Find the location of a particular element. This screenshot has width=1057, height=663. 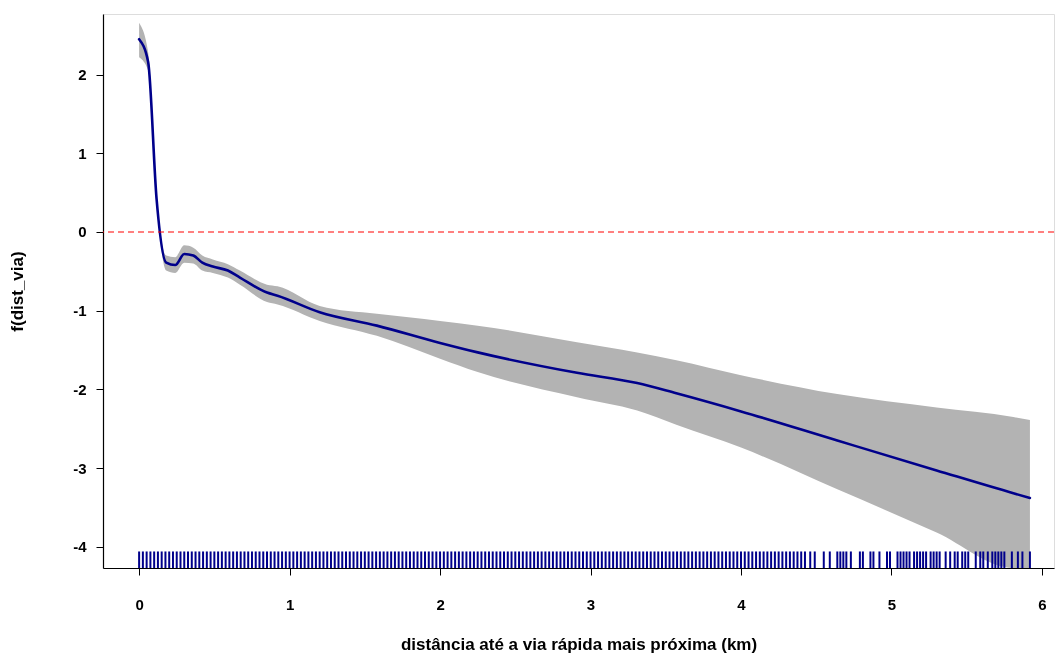

y-tick-label: -3 is located at coordinates (80, 468).